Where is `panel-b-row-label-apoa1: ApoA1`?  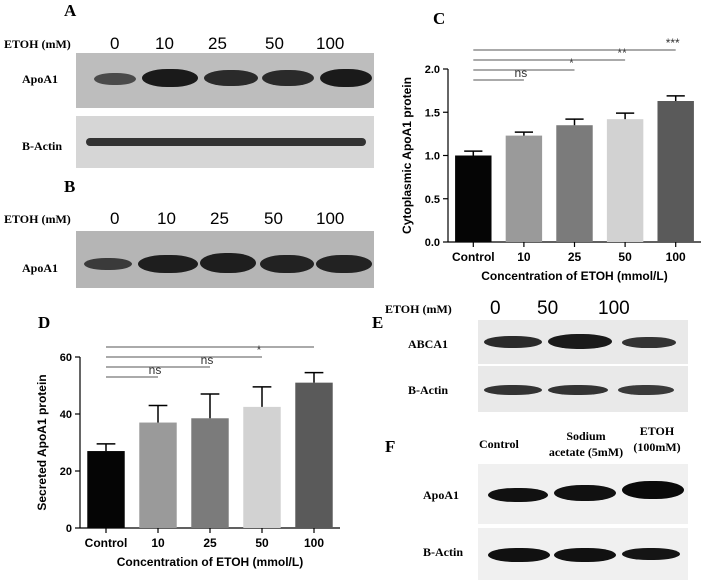 panel-b-row-label-apoa1: ApoA1 is located at coordinates (40, 268).